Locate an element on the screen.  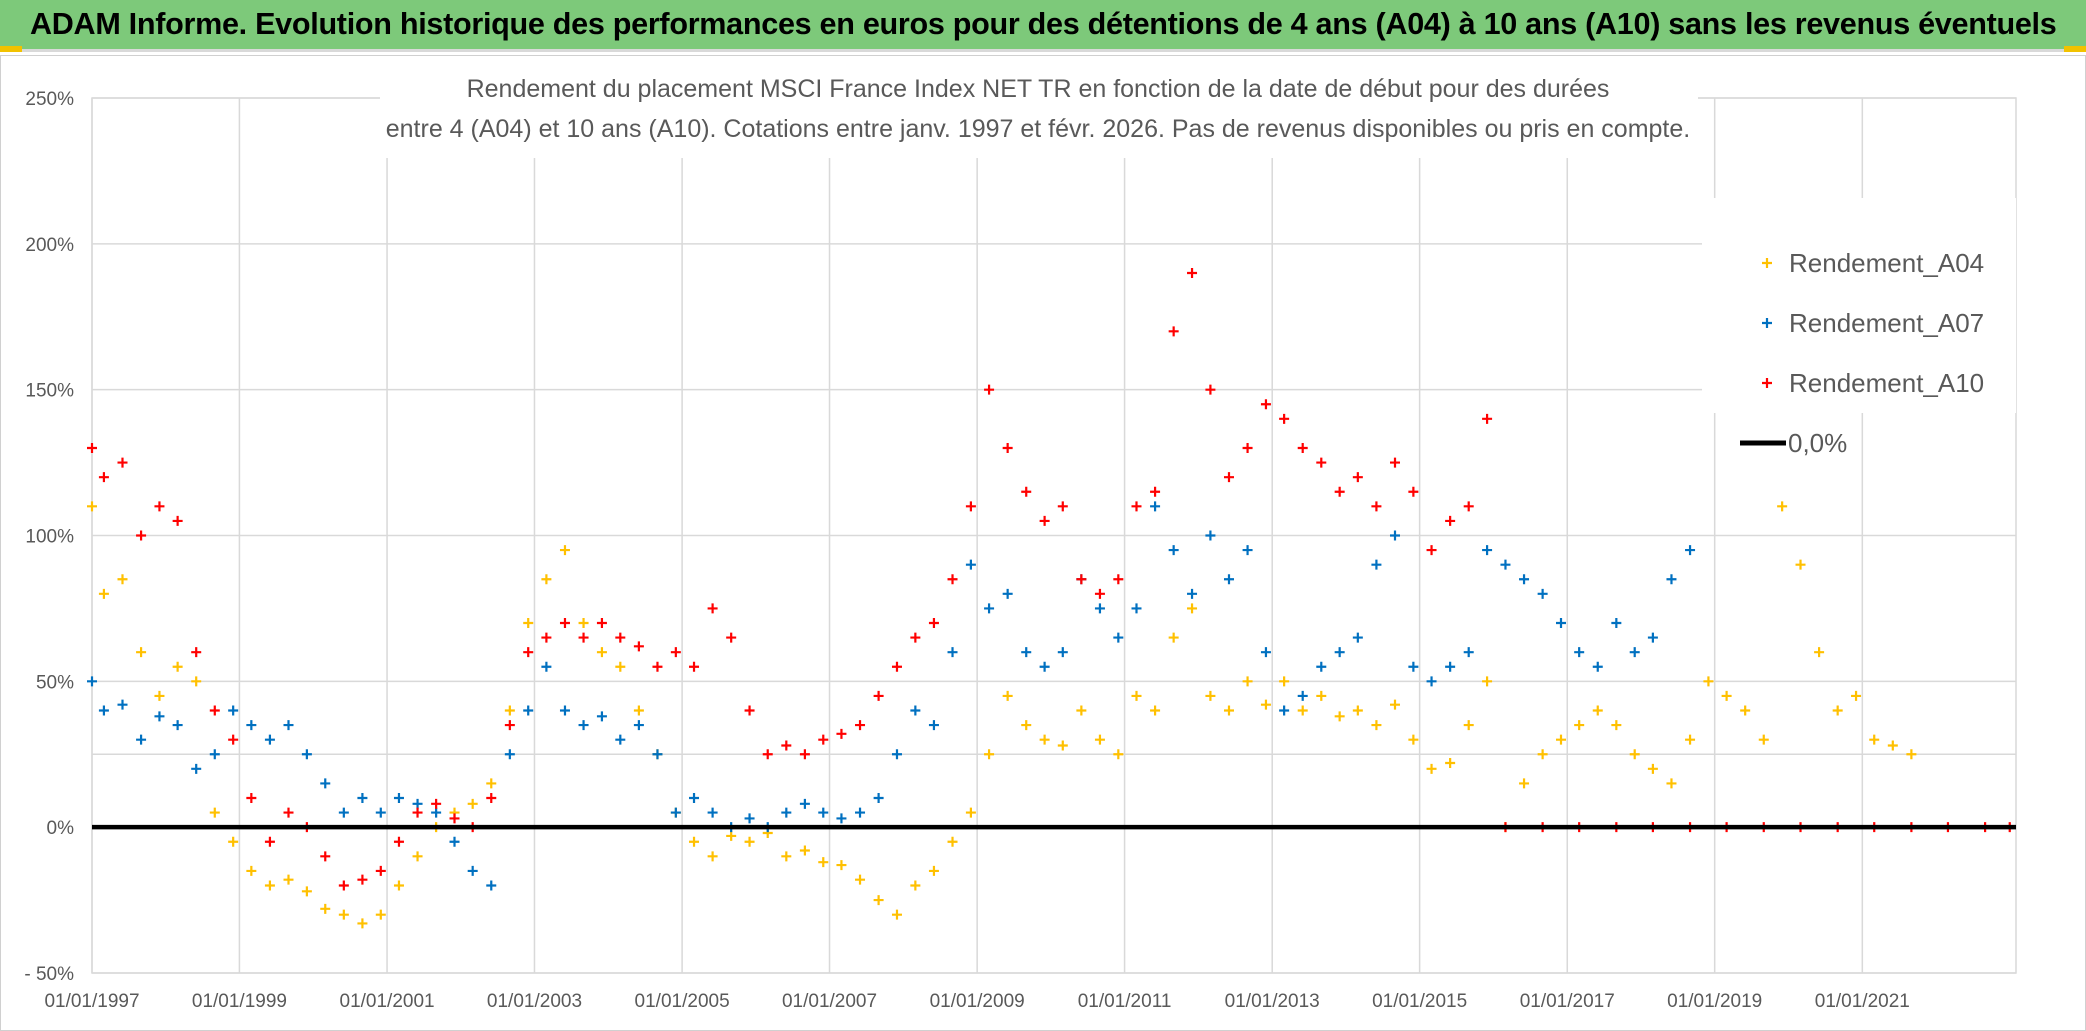
x-tick-label: 01/01/2019 is located at coordinates (1714, 1001).